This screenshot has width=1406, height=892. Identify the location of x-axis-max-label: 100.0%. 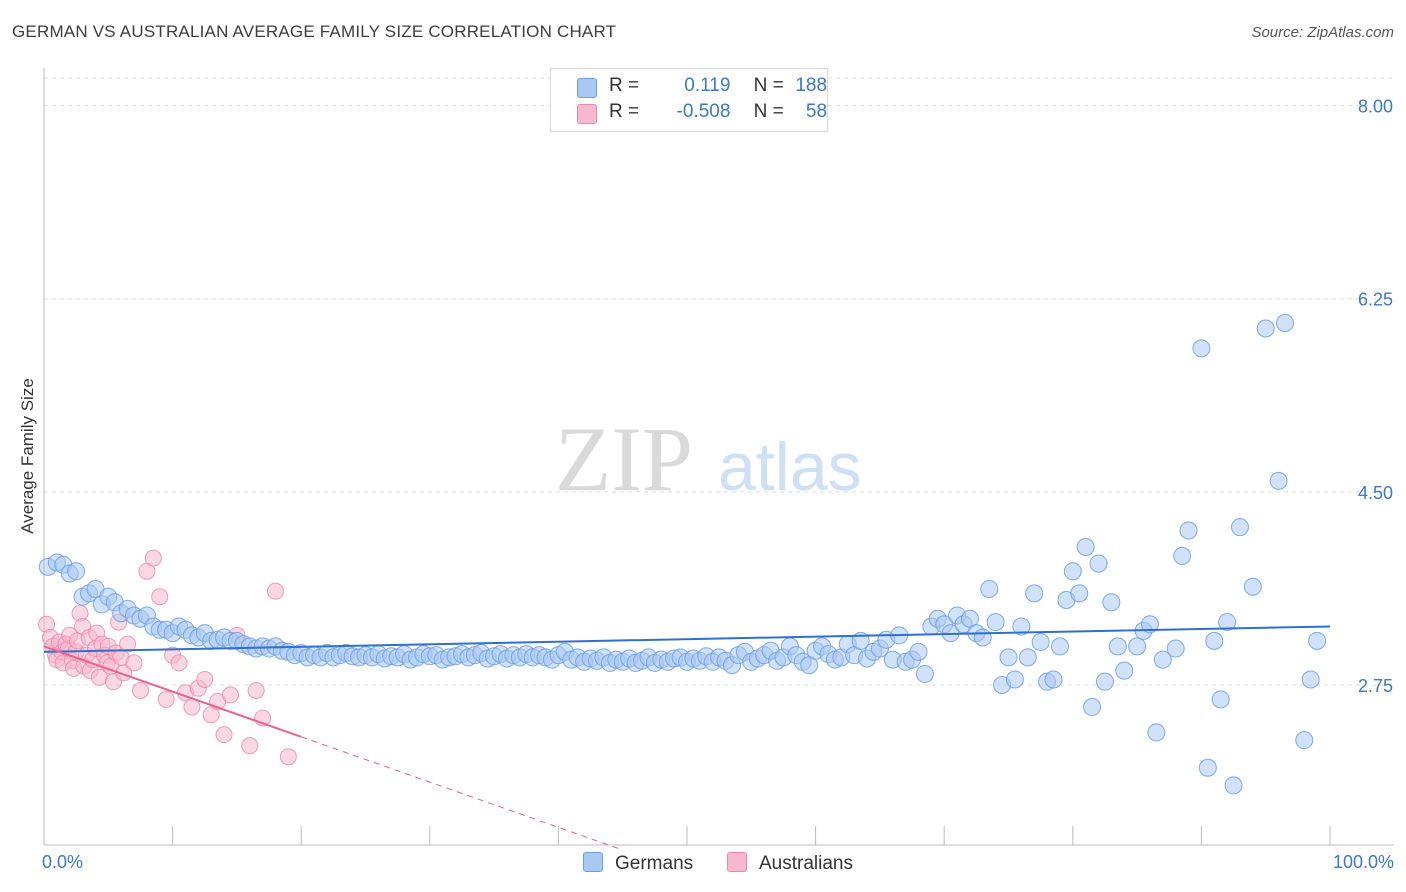
(1363, 862).